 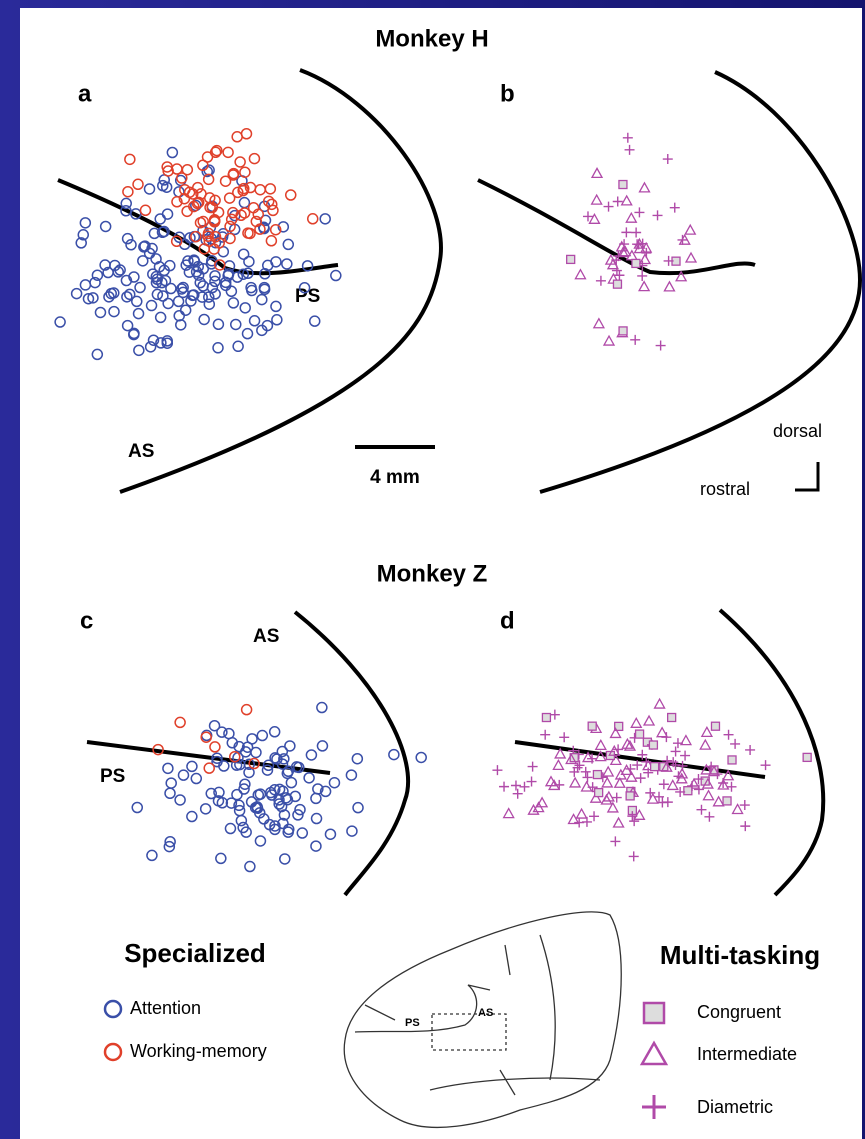 What do you see at coordinates (739, 1012) in the screenshot?
I see `legend-item: Congruent` at bounding box center [739, 1012].